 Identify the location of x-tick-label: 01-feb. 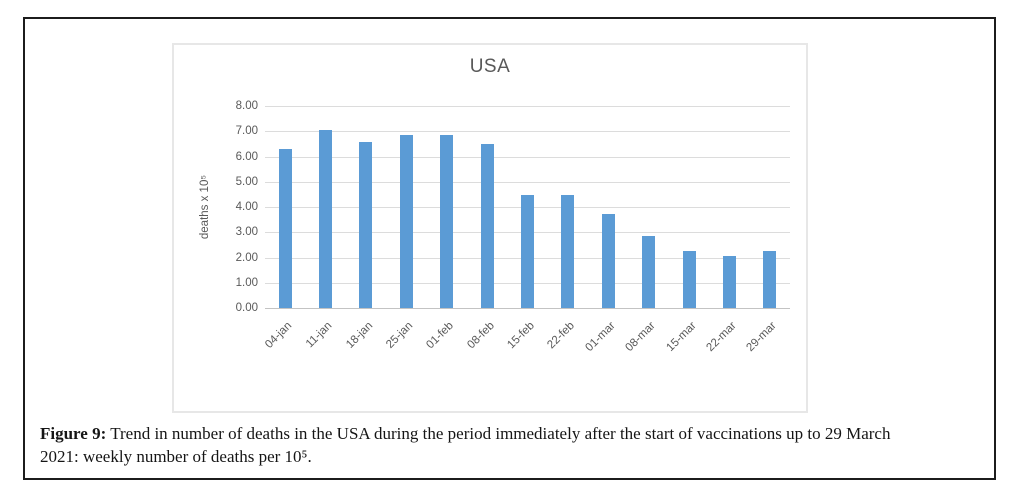
(440, 335).